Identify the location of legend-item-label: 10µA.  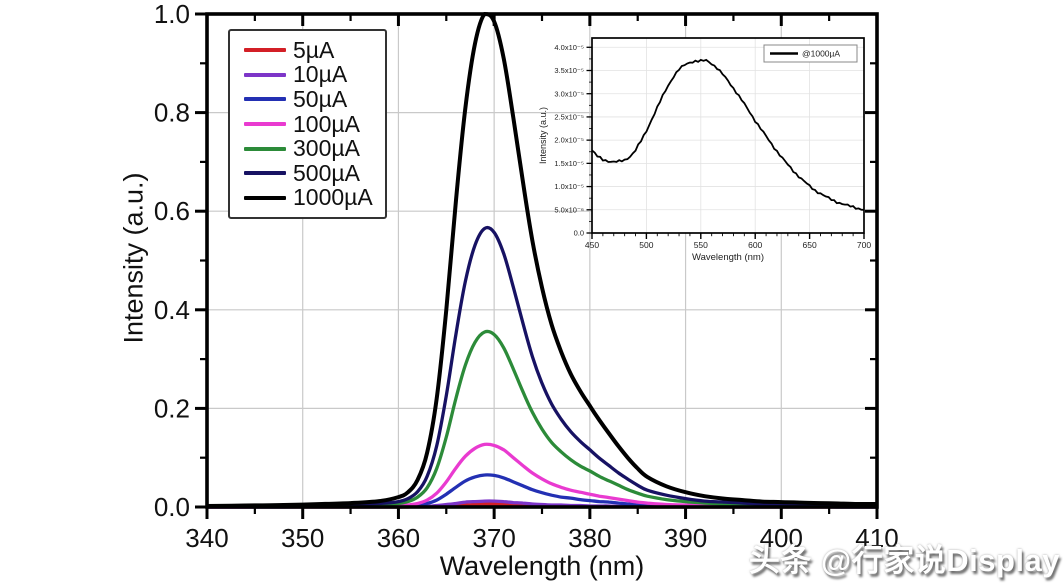
(320, 74).